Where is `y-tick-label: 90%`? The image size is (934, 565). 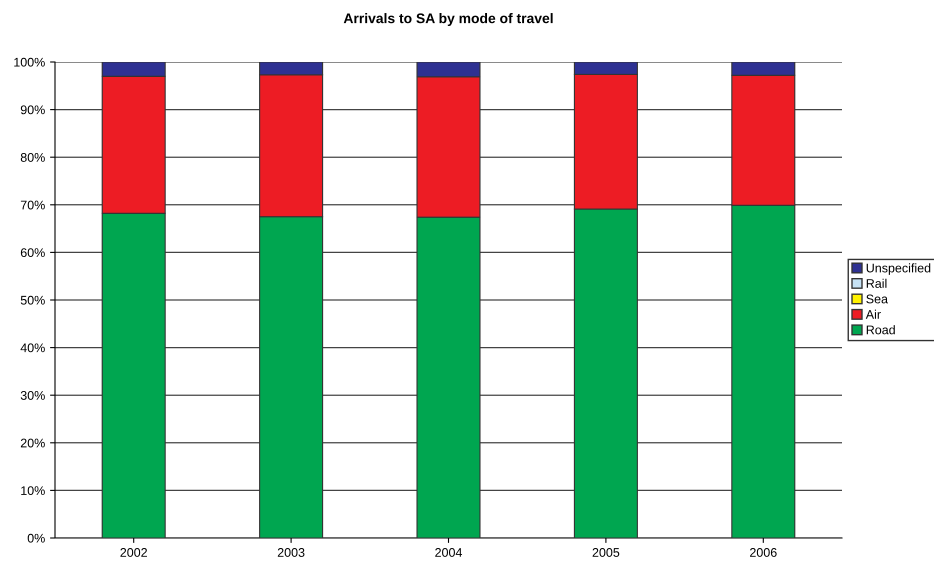 y-tick-label: 90% is located at coordinates (32, 109).